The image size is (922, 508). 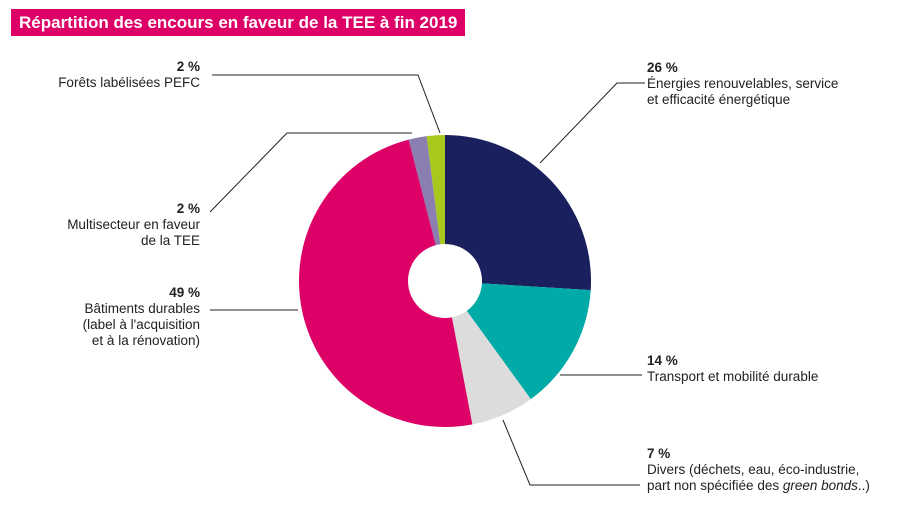 What do you see at coordinates (326, 104) in the screenshot?
I see `leader-forets` at bounding box center [326, 104].